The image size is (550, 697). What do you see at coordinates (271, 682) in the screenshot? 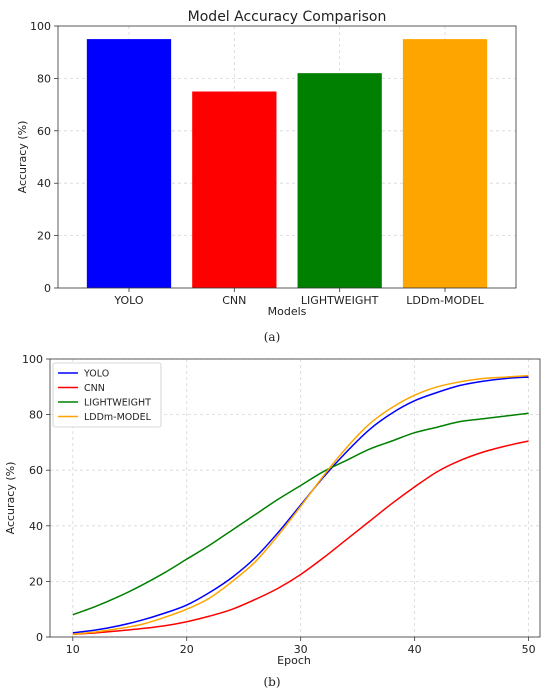
I see `line-chart-caption: (b)` at bounding box center [271, 682].